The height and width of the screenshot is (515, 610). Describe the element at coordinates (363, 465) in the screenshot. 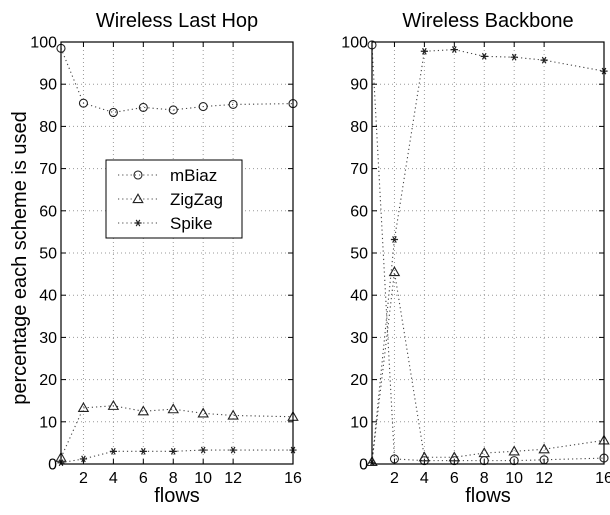

I see `y-tick-label-backbone: 0` at that location.